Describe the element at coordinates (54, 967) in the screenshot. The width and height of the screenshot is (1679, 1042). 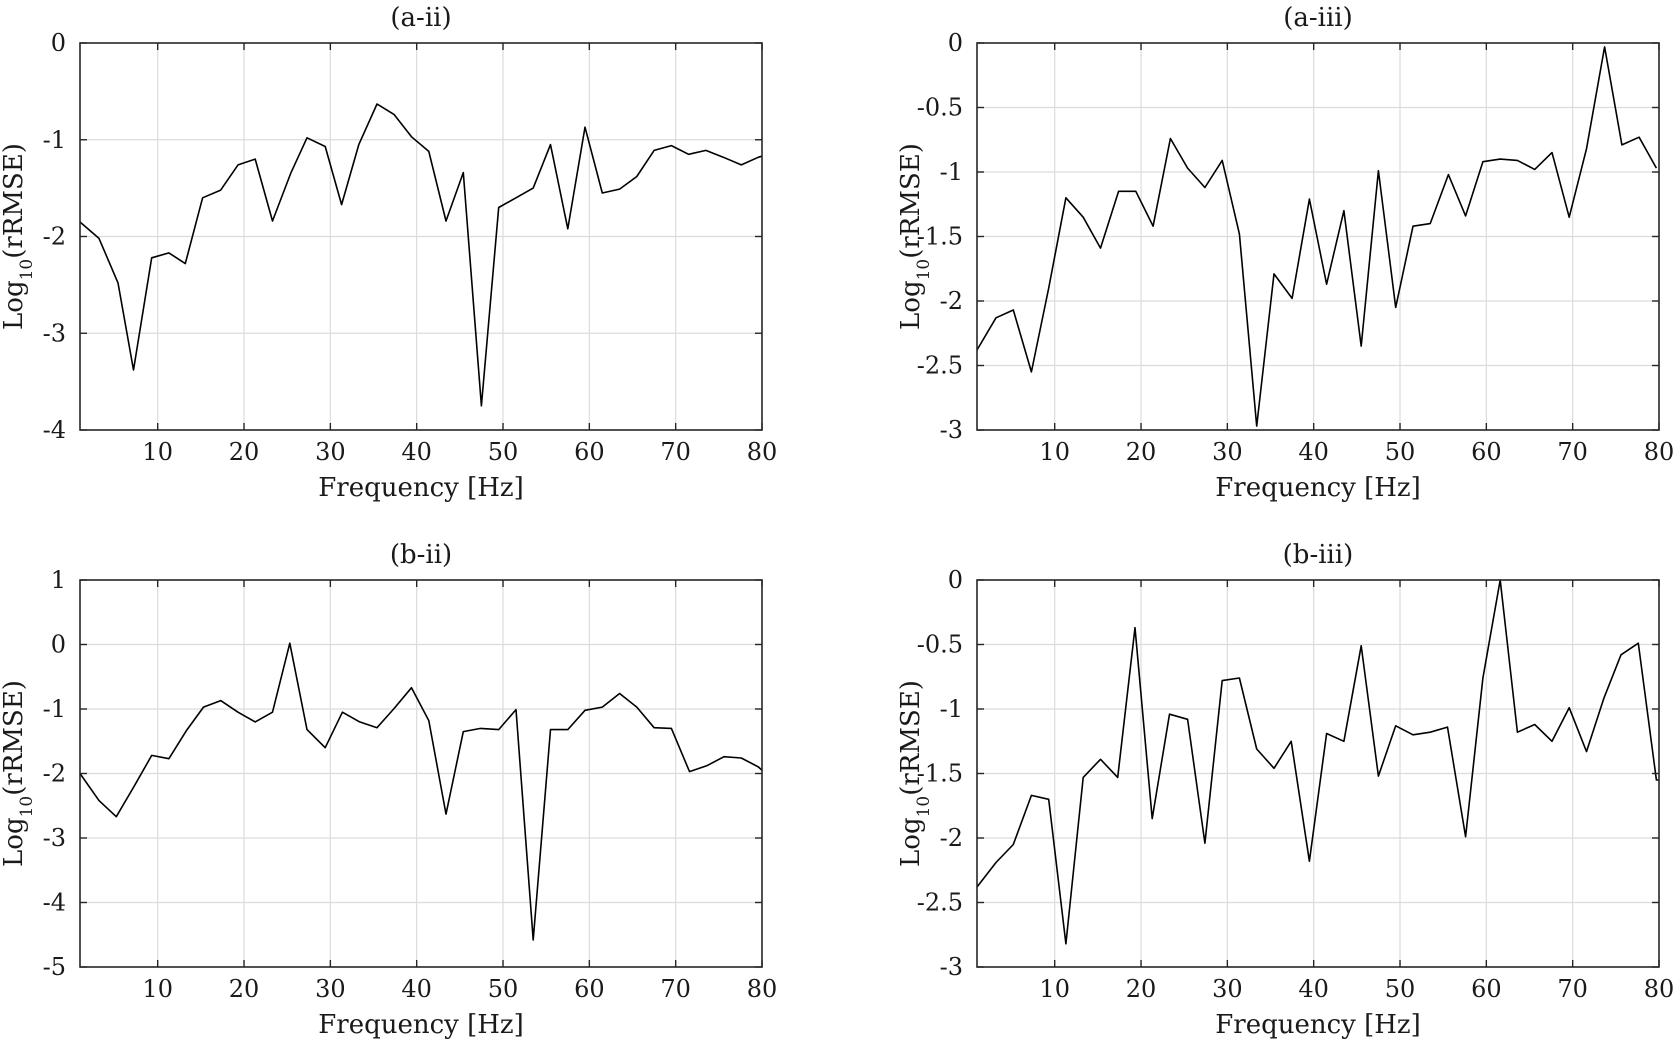
I see `y-tick-label: -5` at that location.